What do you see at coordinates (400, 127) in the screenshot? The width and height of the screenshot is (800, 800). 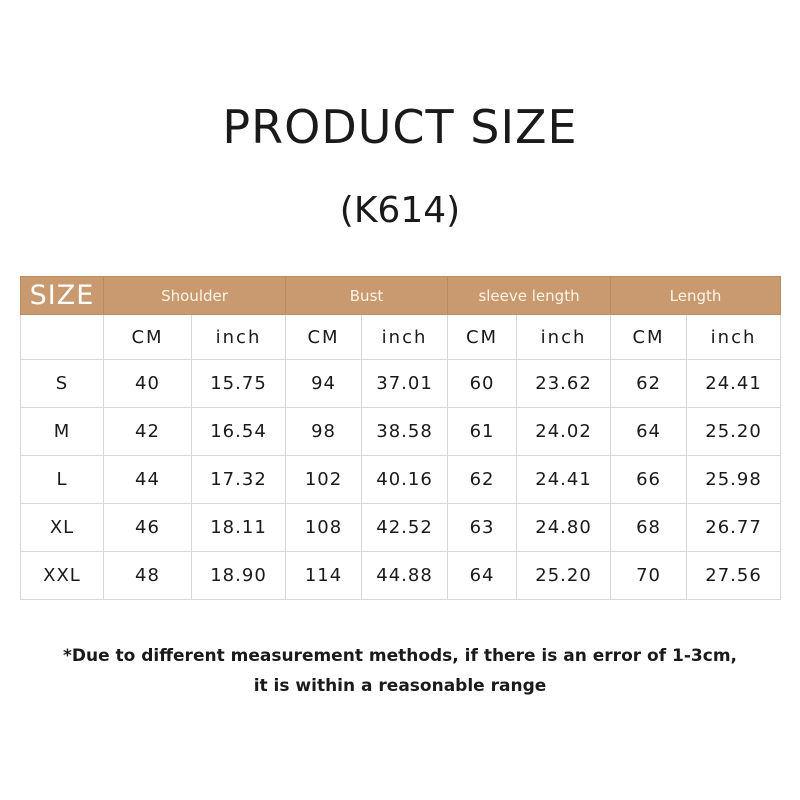 I see `page-title: PRODUCT SIZE` at bounding box center [400, 127].